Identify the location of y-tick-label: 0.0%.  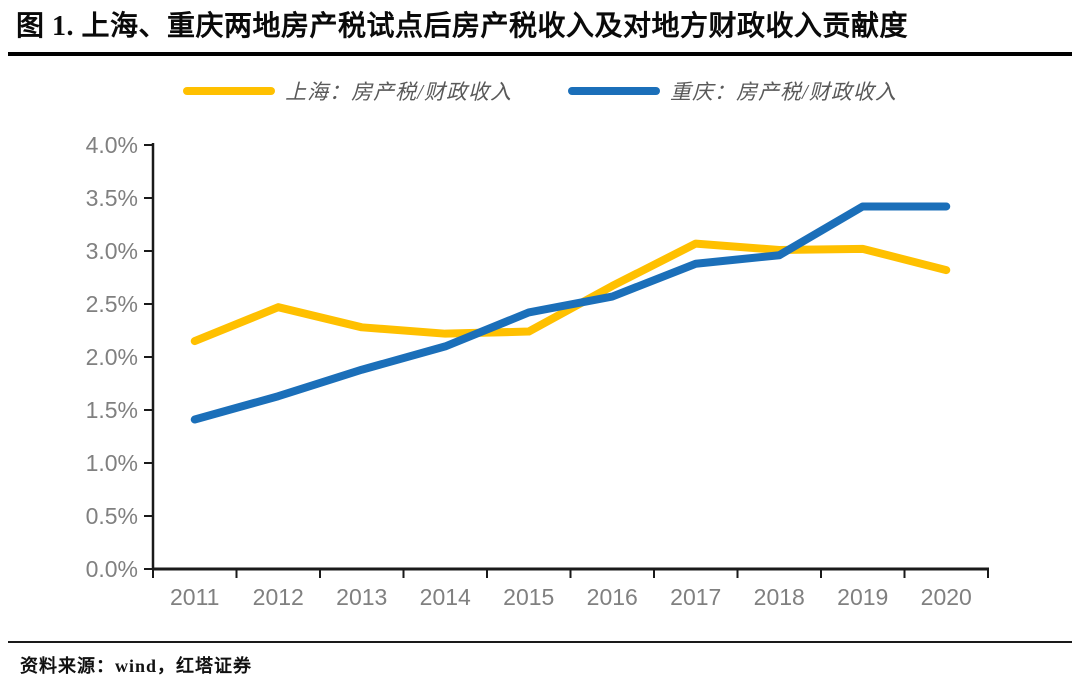
(112, 569).